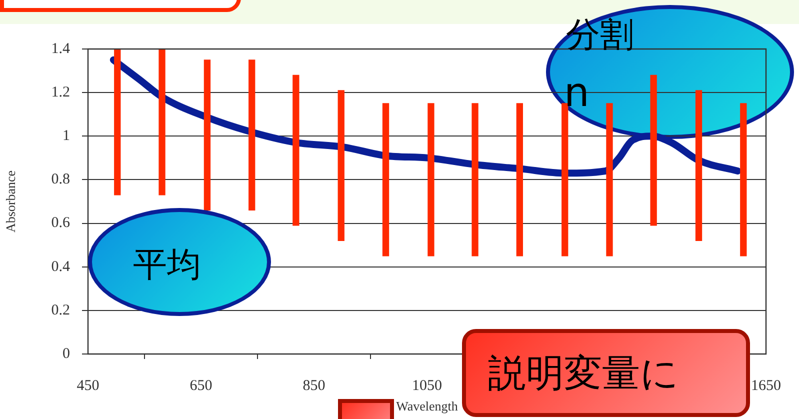 The height and width of the screenshot is (419, 799). I want to click on y-tick-label: 0.8, so click(60, 180).